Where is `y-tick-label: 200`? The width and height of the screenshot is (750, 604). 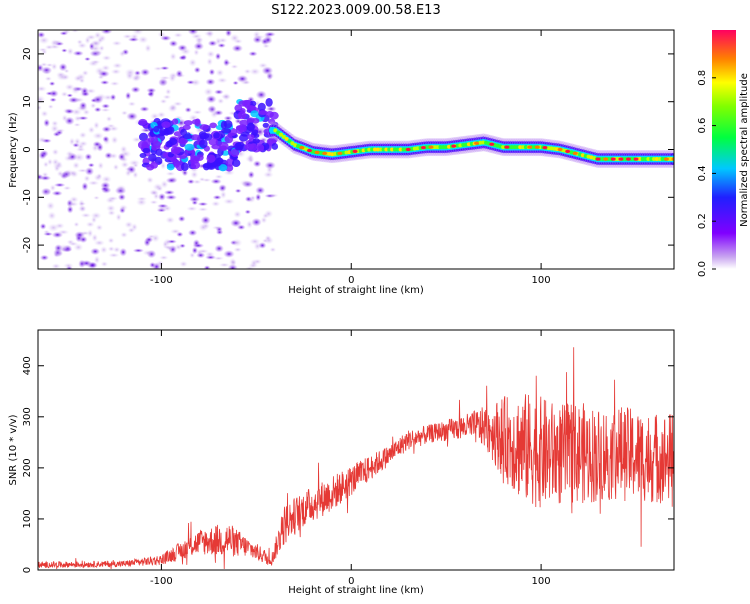
y-tick-label: 200 is located at coordinates (27, 467).